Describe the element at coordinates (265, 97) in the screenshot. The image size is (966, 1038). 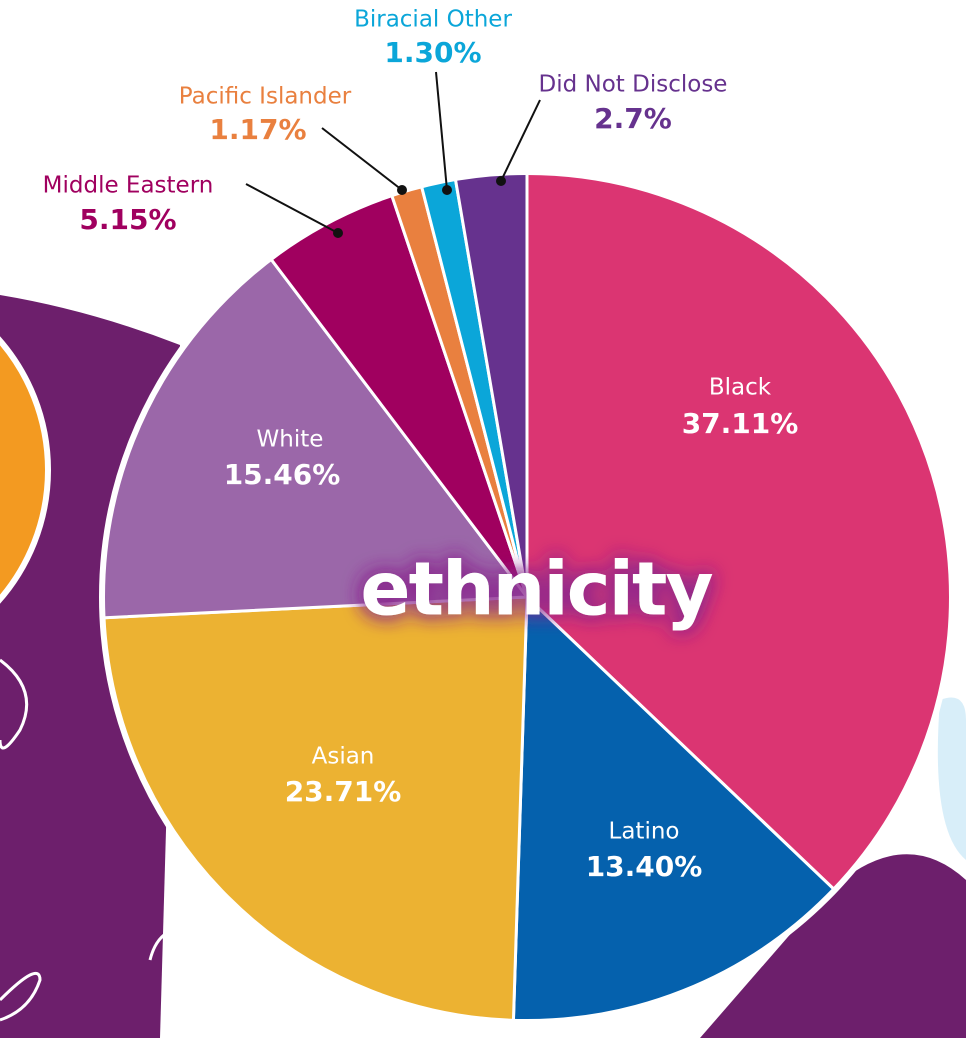
I see `slice-label: Pacific Islander` at that location.